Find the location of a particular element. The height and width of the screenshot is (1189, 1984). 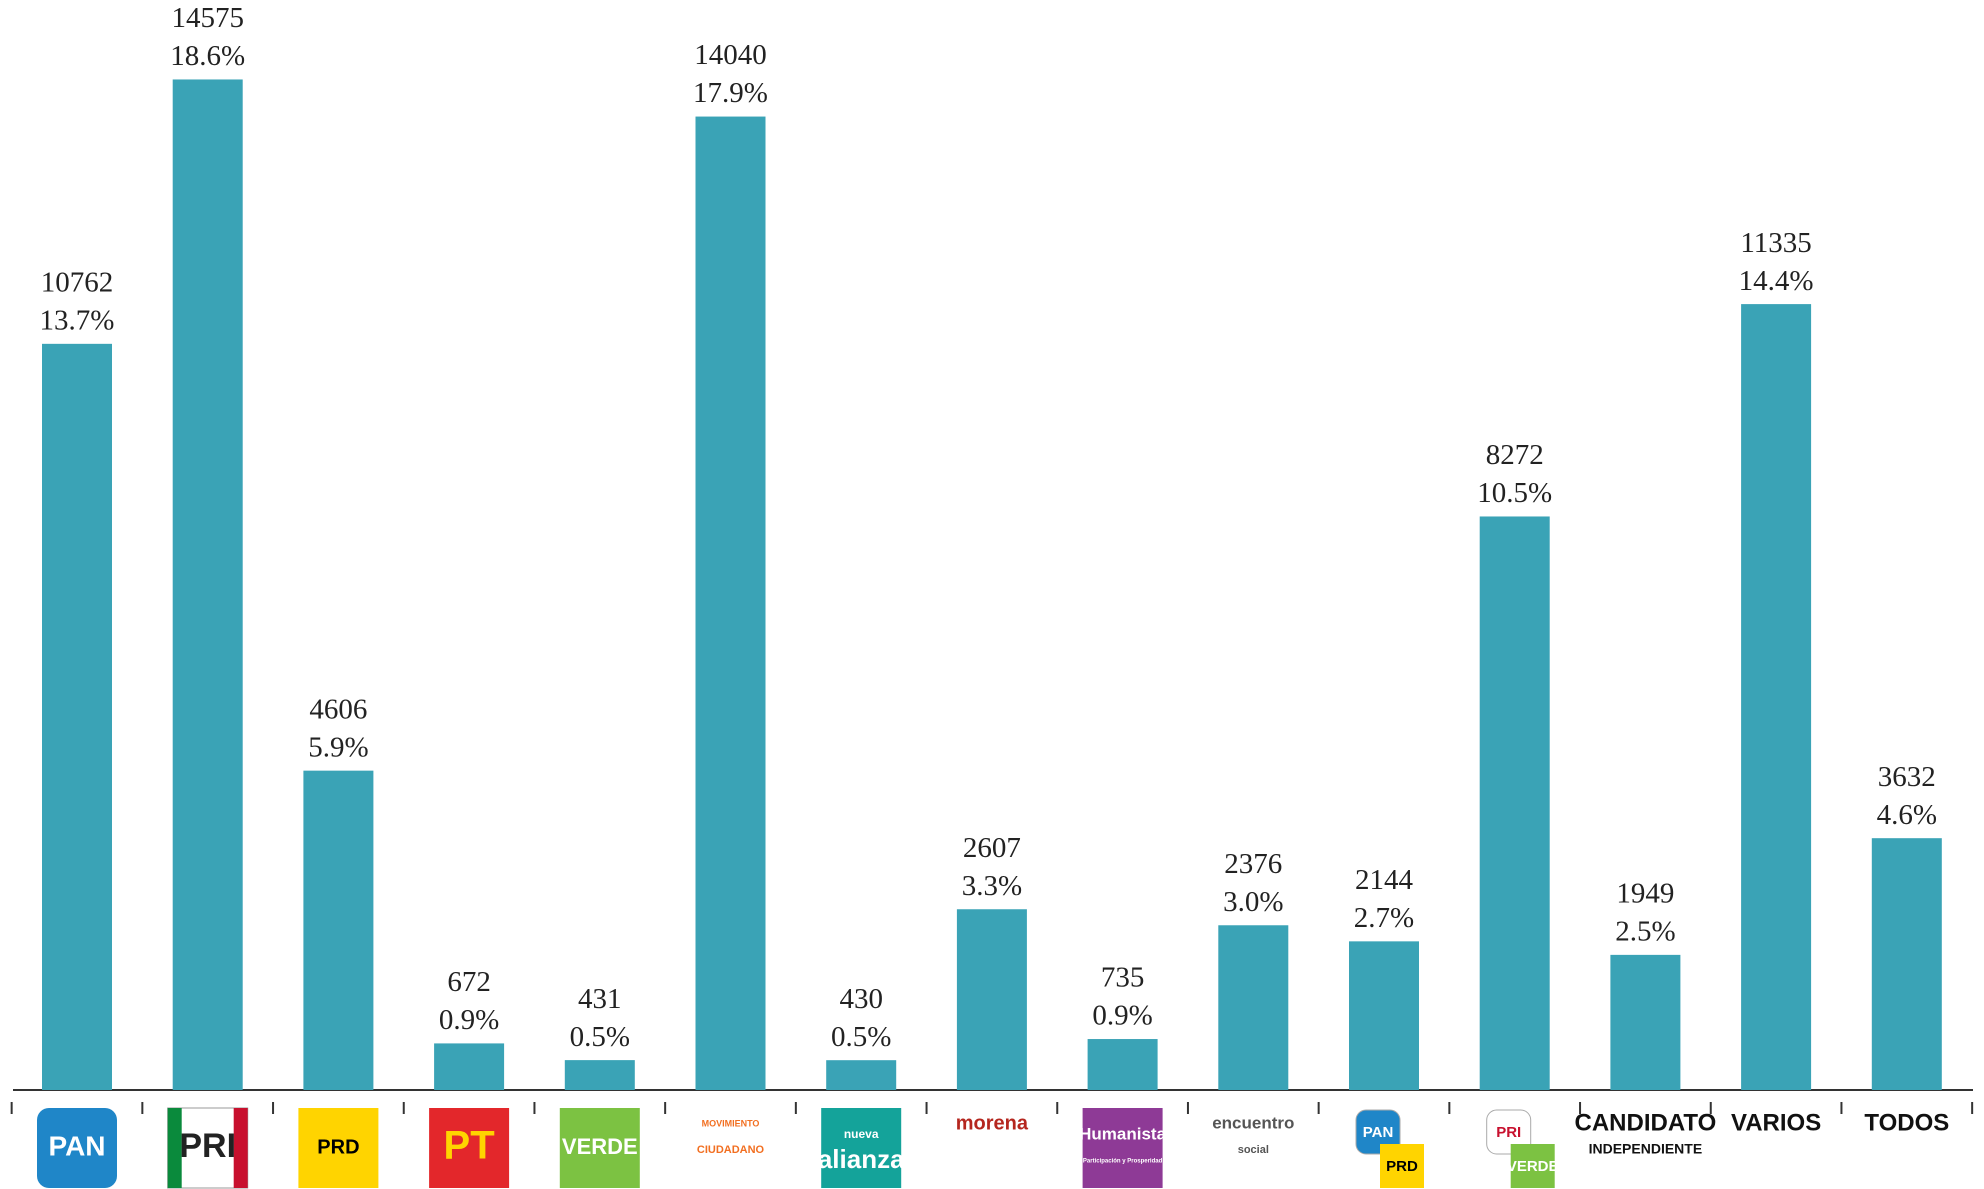

logo-text: encuentro is located at coordinates (1253, 1122).